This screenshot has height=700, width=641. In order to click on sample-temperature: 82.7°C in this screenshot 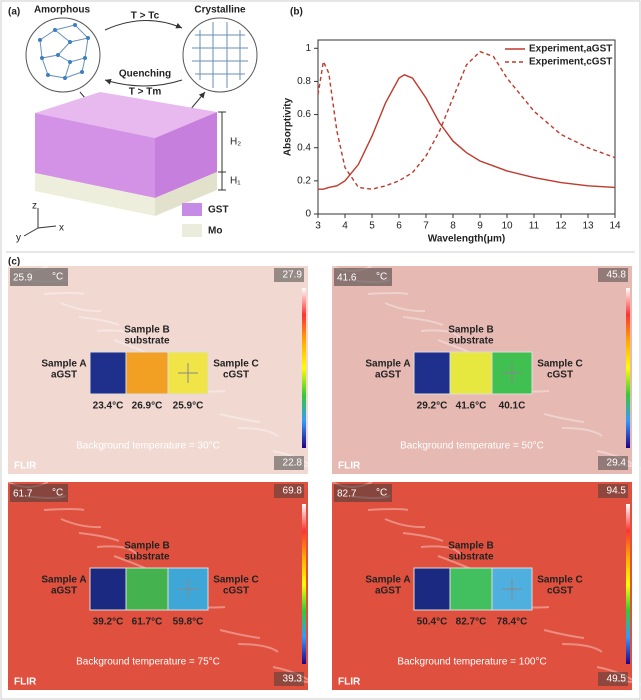, I will do `click(471, 622)`.